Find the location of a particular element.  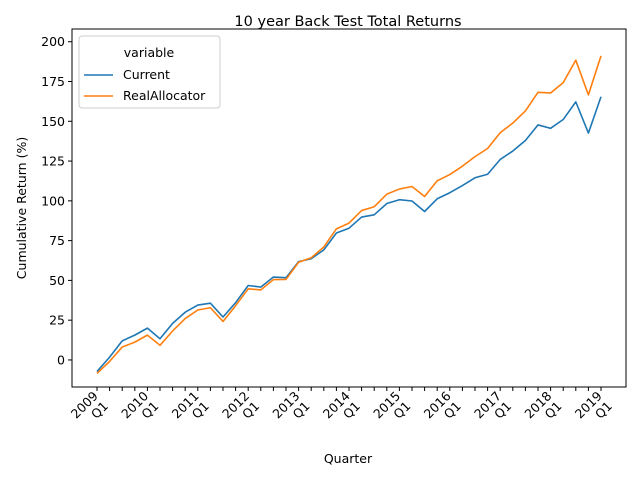

y-tick-label: 25 is located at coordinates (57, 320).